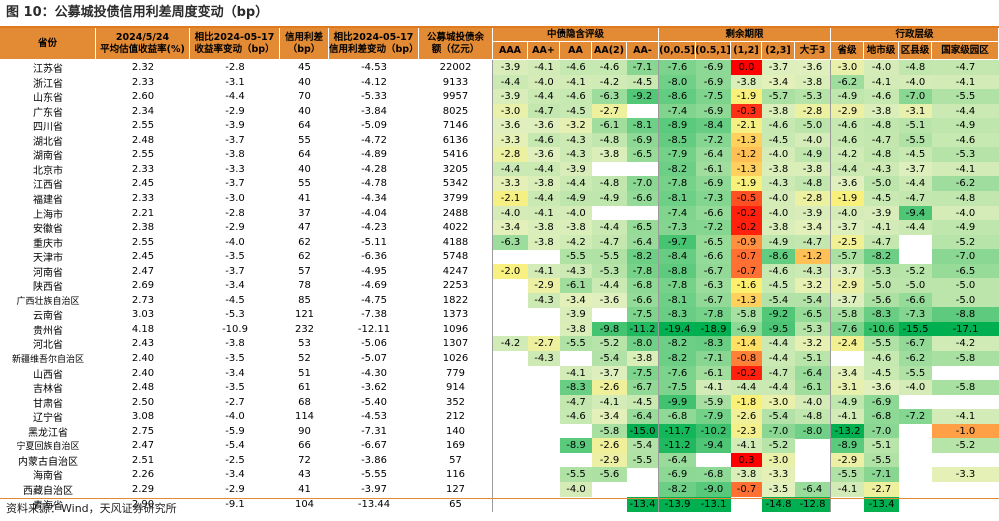 The image size is (999, 521). I want to click on table-cell: -7.6, so click(677, 373).